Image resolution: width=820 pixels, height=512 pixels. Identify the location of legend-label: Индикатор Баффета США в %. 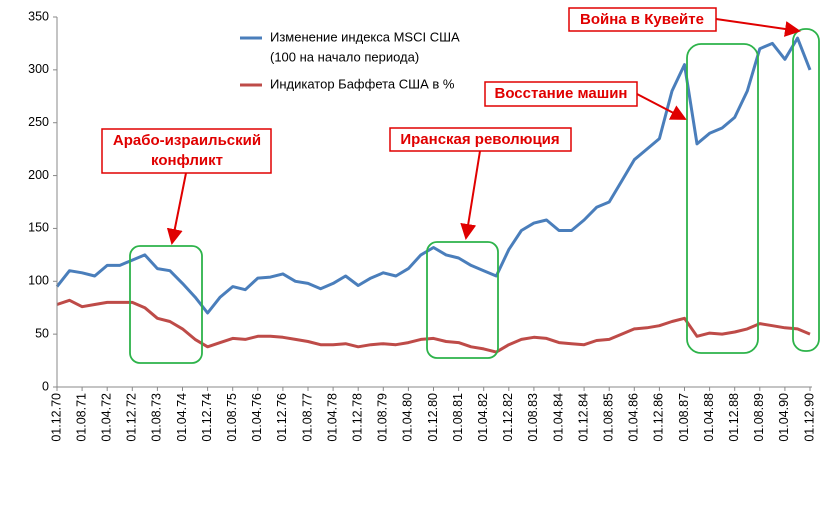
(362, 83).